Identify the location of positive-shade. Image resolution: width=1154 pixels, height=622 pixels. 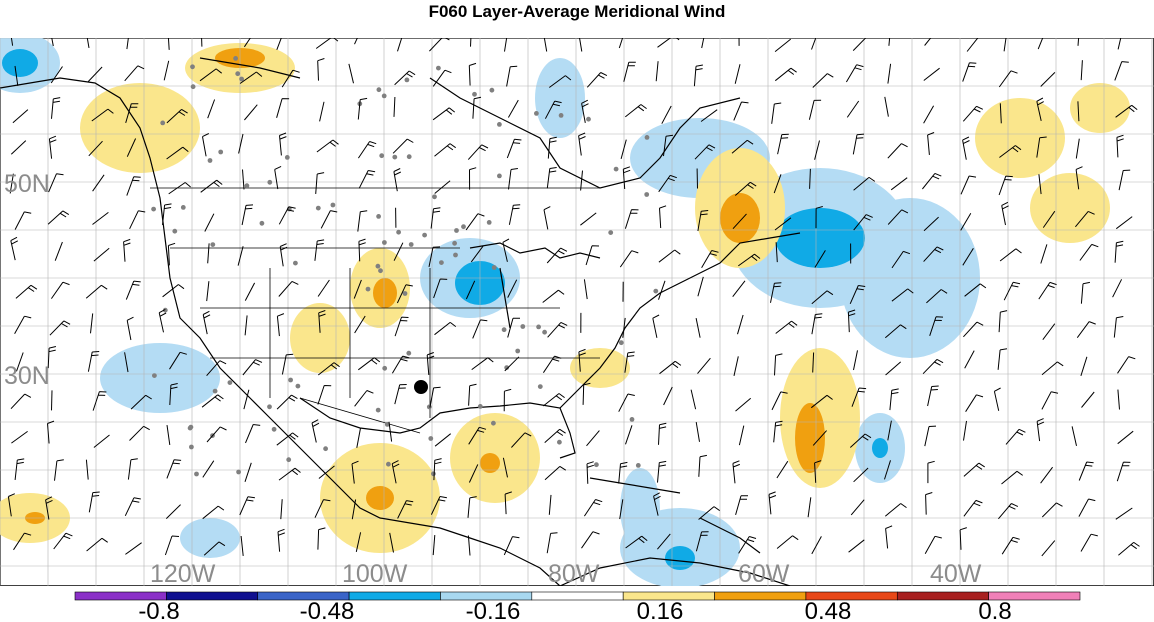
(1100, 108).